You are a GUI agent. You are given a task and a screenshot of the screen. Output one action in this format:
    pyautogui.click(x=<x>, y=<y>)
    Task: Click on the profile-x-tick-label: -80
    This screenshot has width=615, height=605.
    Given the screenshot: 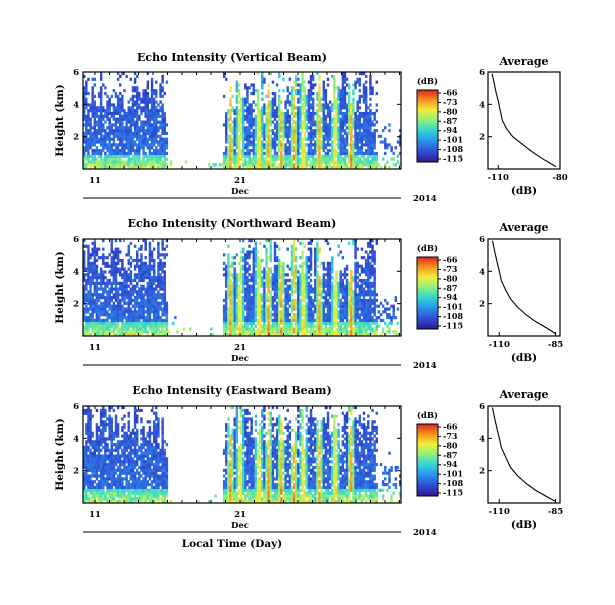 What is the action you would take?
    pyautogui.click(x=559, y=178)
    